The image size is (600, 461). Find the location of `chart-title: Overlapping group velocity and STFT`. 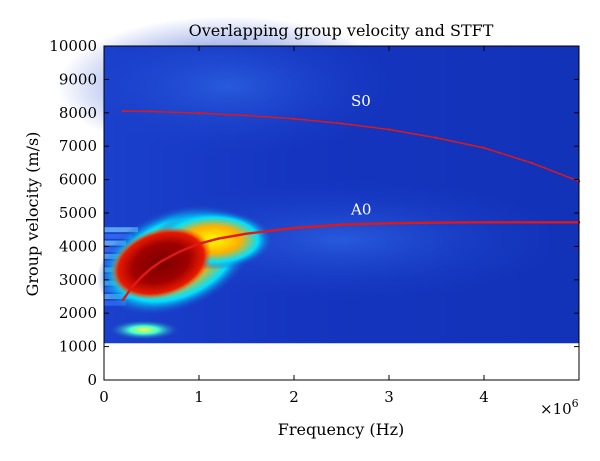

chart-title: Overlapping group velocity and STFT is located at coordinates (341, 30).